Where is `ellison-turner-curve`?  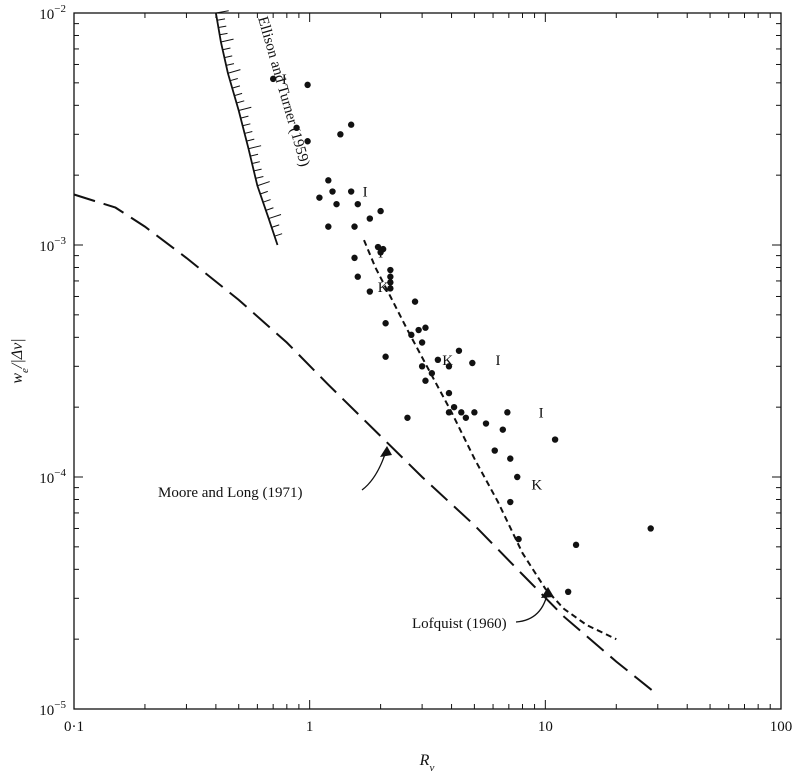
ellison-turner-curve is located at coordinates (247, 129).